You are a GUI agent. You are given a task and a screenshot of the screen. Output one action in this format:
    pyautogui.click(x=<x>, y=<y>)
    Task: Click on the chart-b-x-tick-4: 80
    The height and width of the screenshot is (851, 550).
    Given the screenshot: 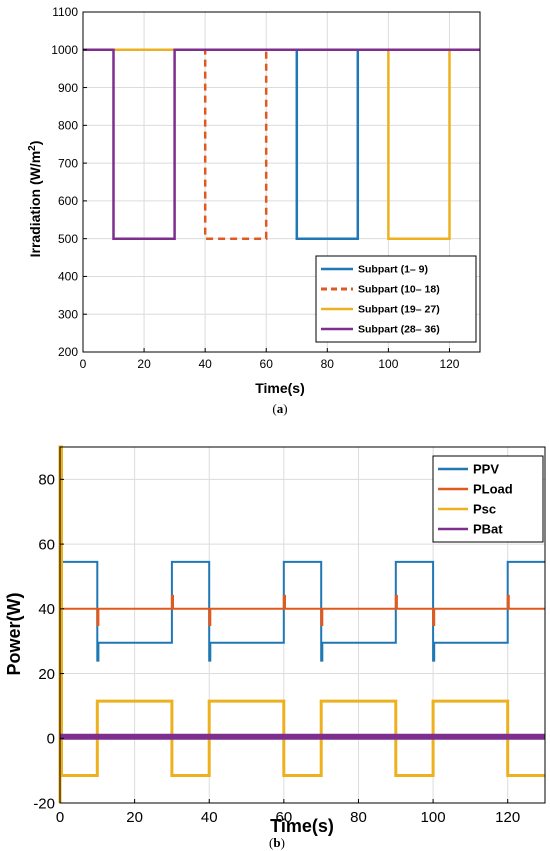 What is the action you would take?
    pyautogui.click(x=358, y=817)
    